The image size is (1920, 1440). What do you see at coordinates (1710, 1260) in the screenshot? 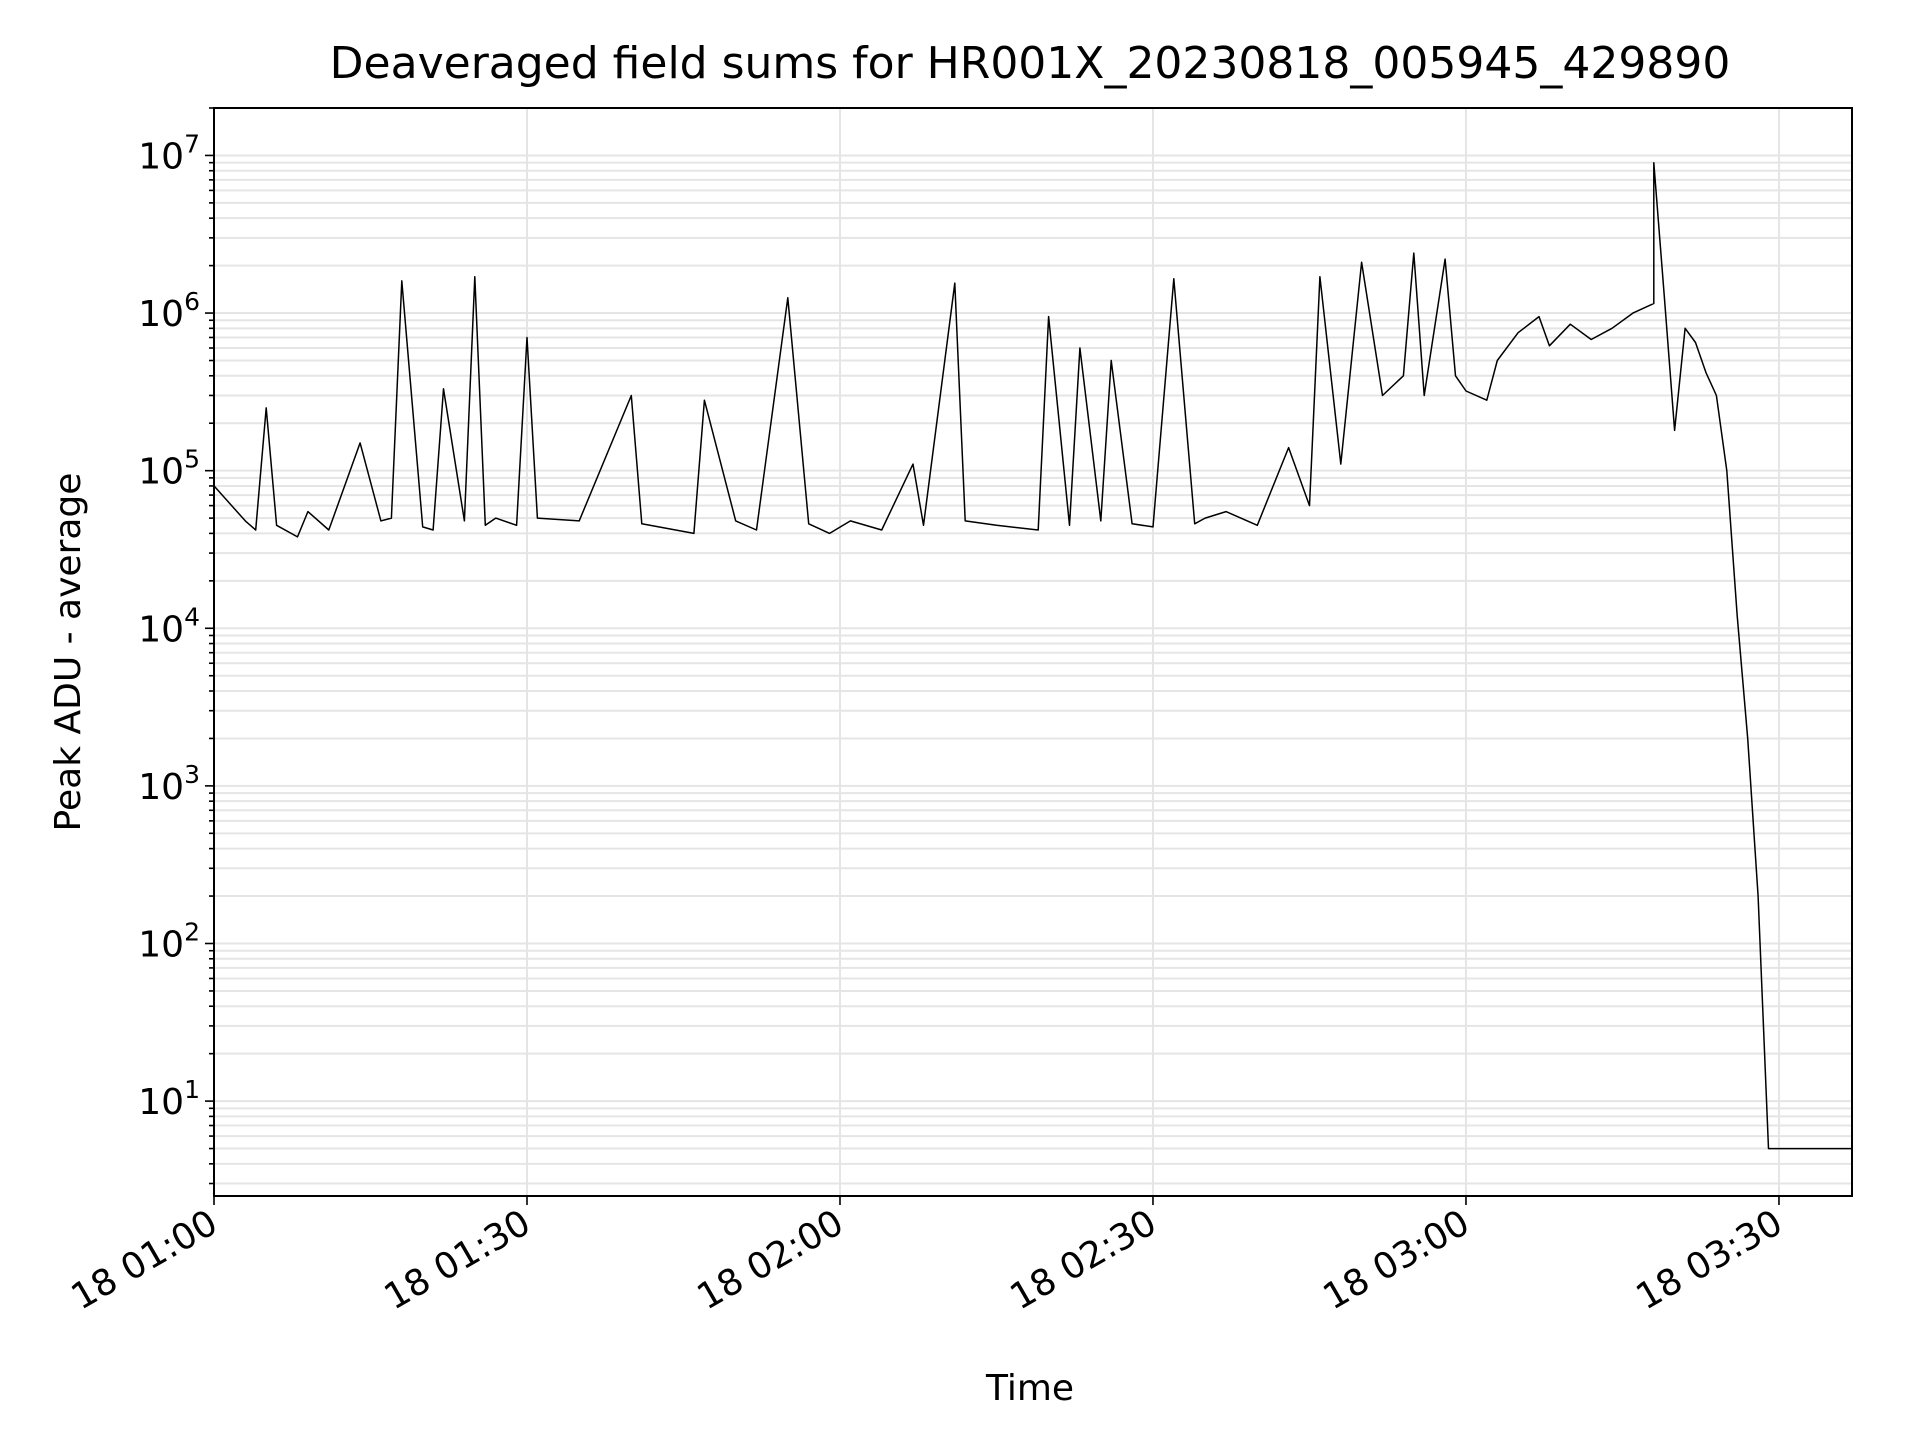
I see `x-tick-label: 18 03:30` at bounding box center [1710, 1260].